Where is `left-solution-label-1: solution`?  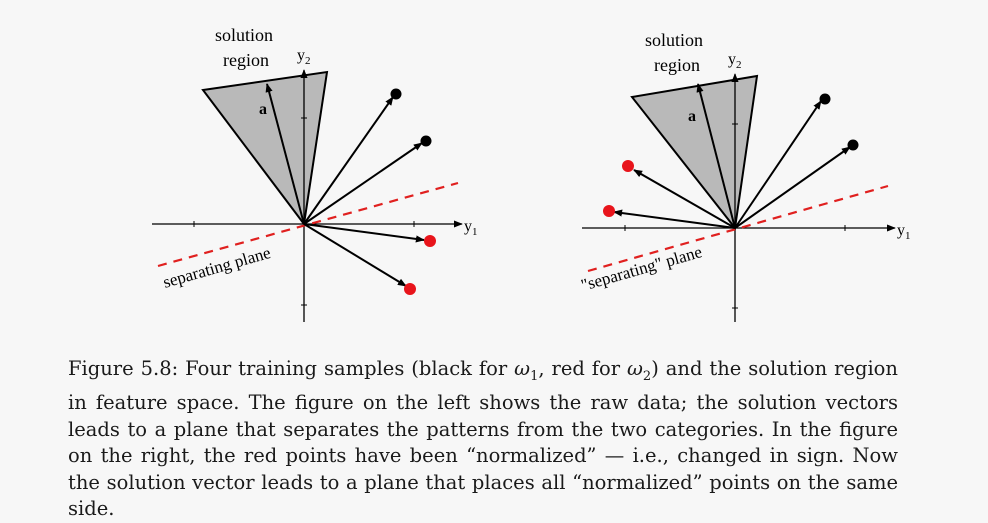
left-solution-label-1: solution is located at coordinates (244, 35).